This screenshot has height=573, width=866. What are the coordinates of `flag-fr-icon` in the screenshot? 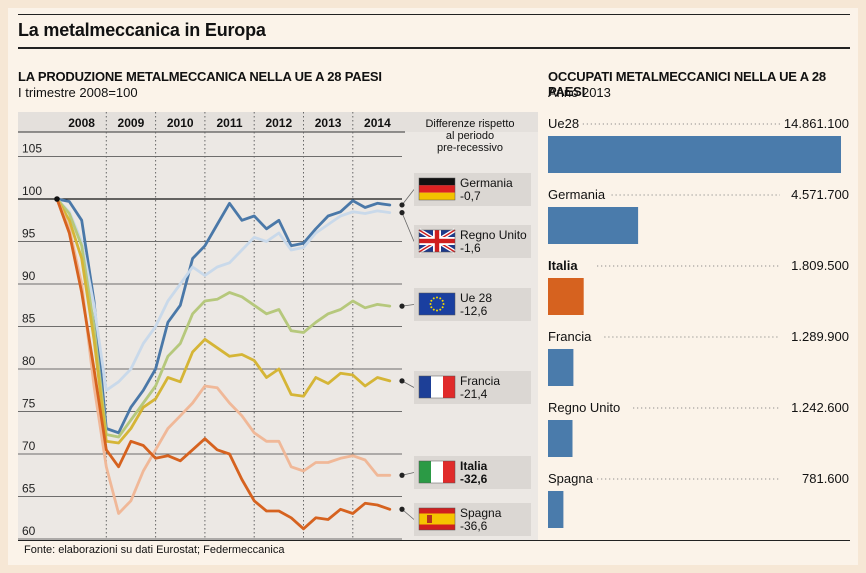 It's located at (437, 387).